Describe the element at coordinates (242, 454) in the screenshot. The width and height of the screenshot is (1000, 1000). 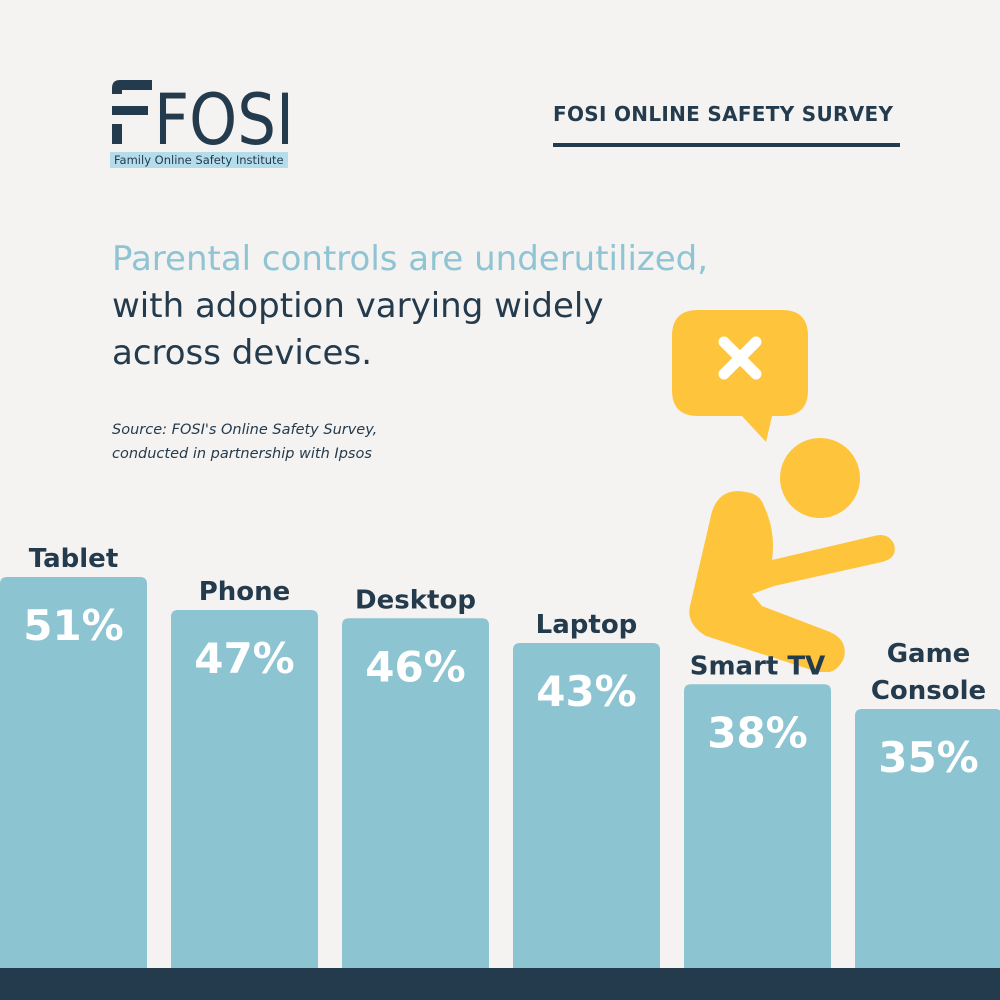
I see `source-line-2: conducted in partnership with Ipsos` at that location.